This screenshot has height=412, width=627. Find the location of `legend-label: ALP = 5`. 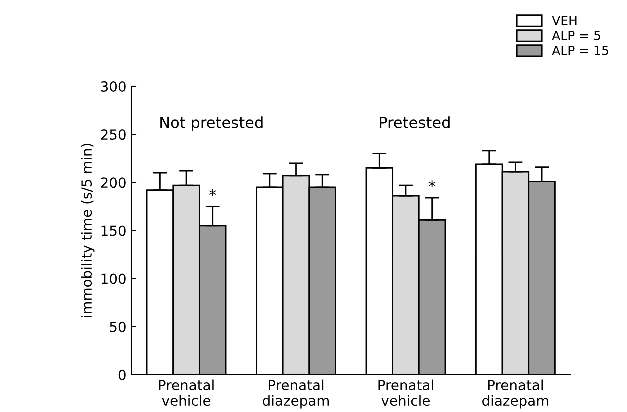

legend-label: ALP = 5 is located at coordinates (576, 35).